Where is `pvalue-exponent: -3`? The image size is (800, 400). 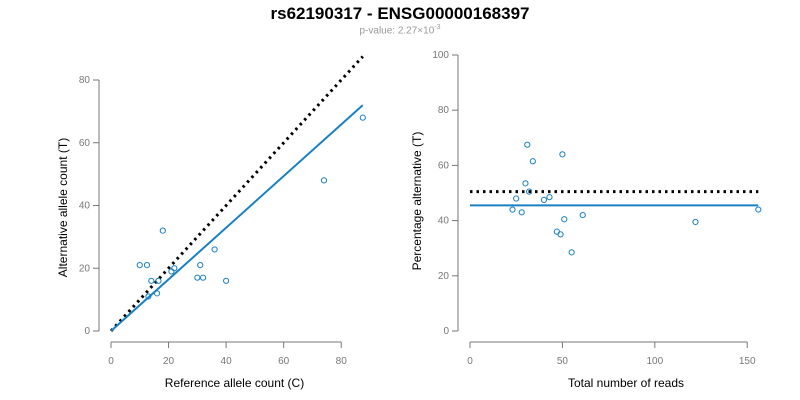
pvalue-exponent: -3 is located at coordinates (437, 27).